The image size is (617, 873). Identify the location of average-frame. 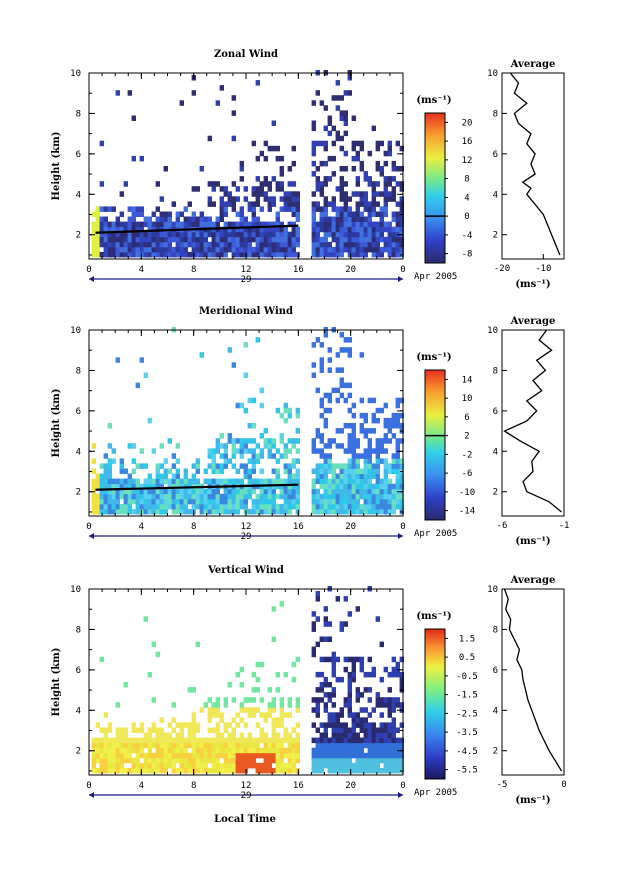
(533, 682).